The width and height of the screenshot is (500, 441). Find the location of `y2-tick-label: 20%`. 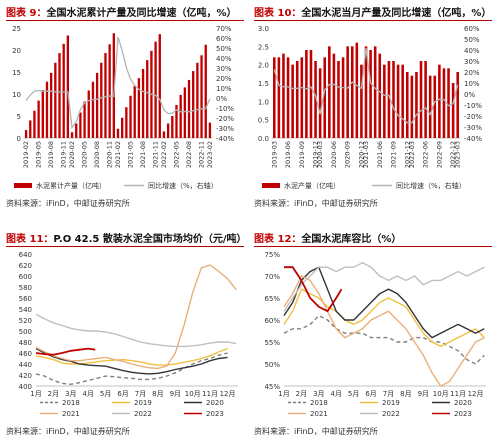

y2-tick-label: 20% is located at coordinates (224, 79).